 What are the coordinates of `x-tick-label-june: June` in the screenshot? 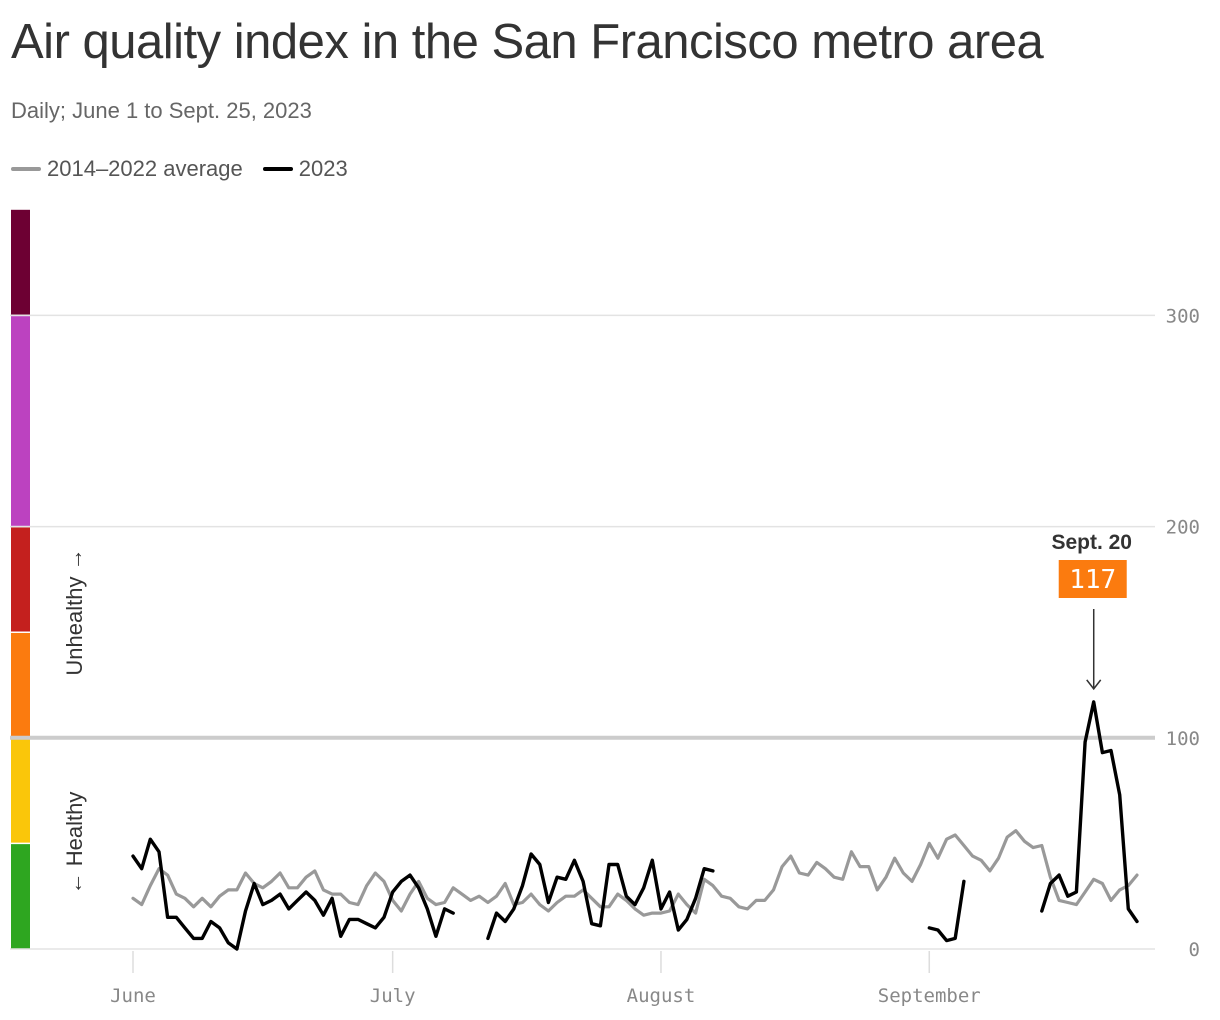 It's located at (133, 996).